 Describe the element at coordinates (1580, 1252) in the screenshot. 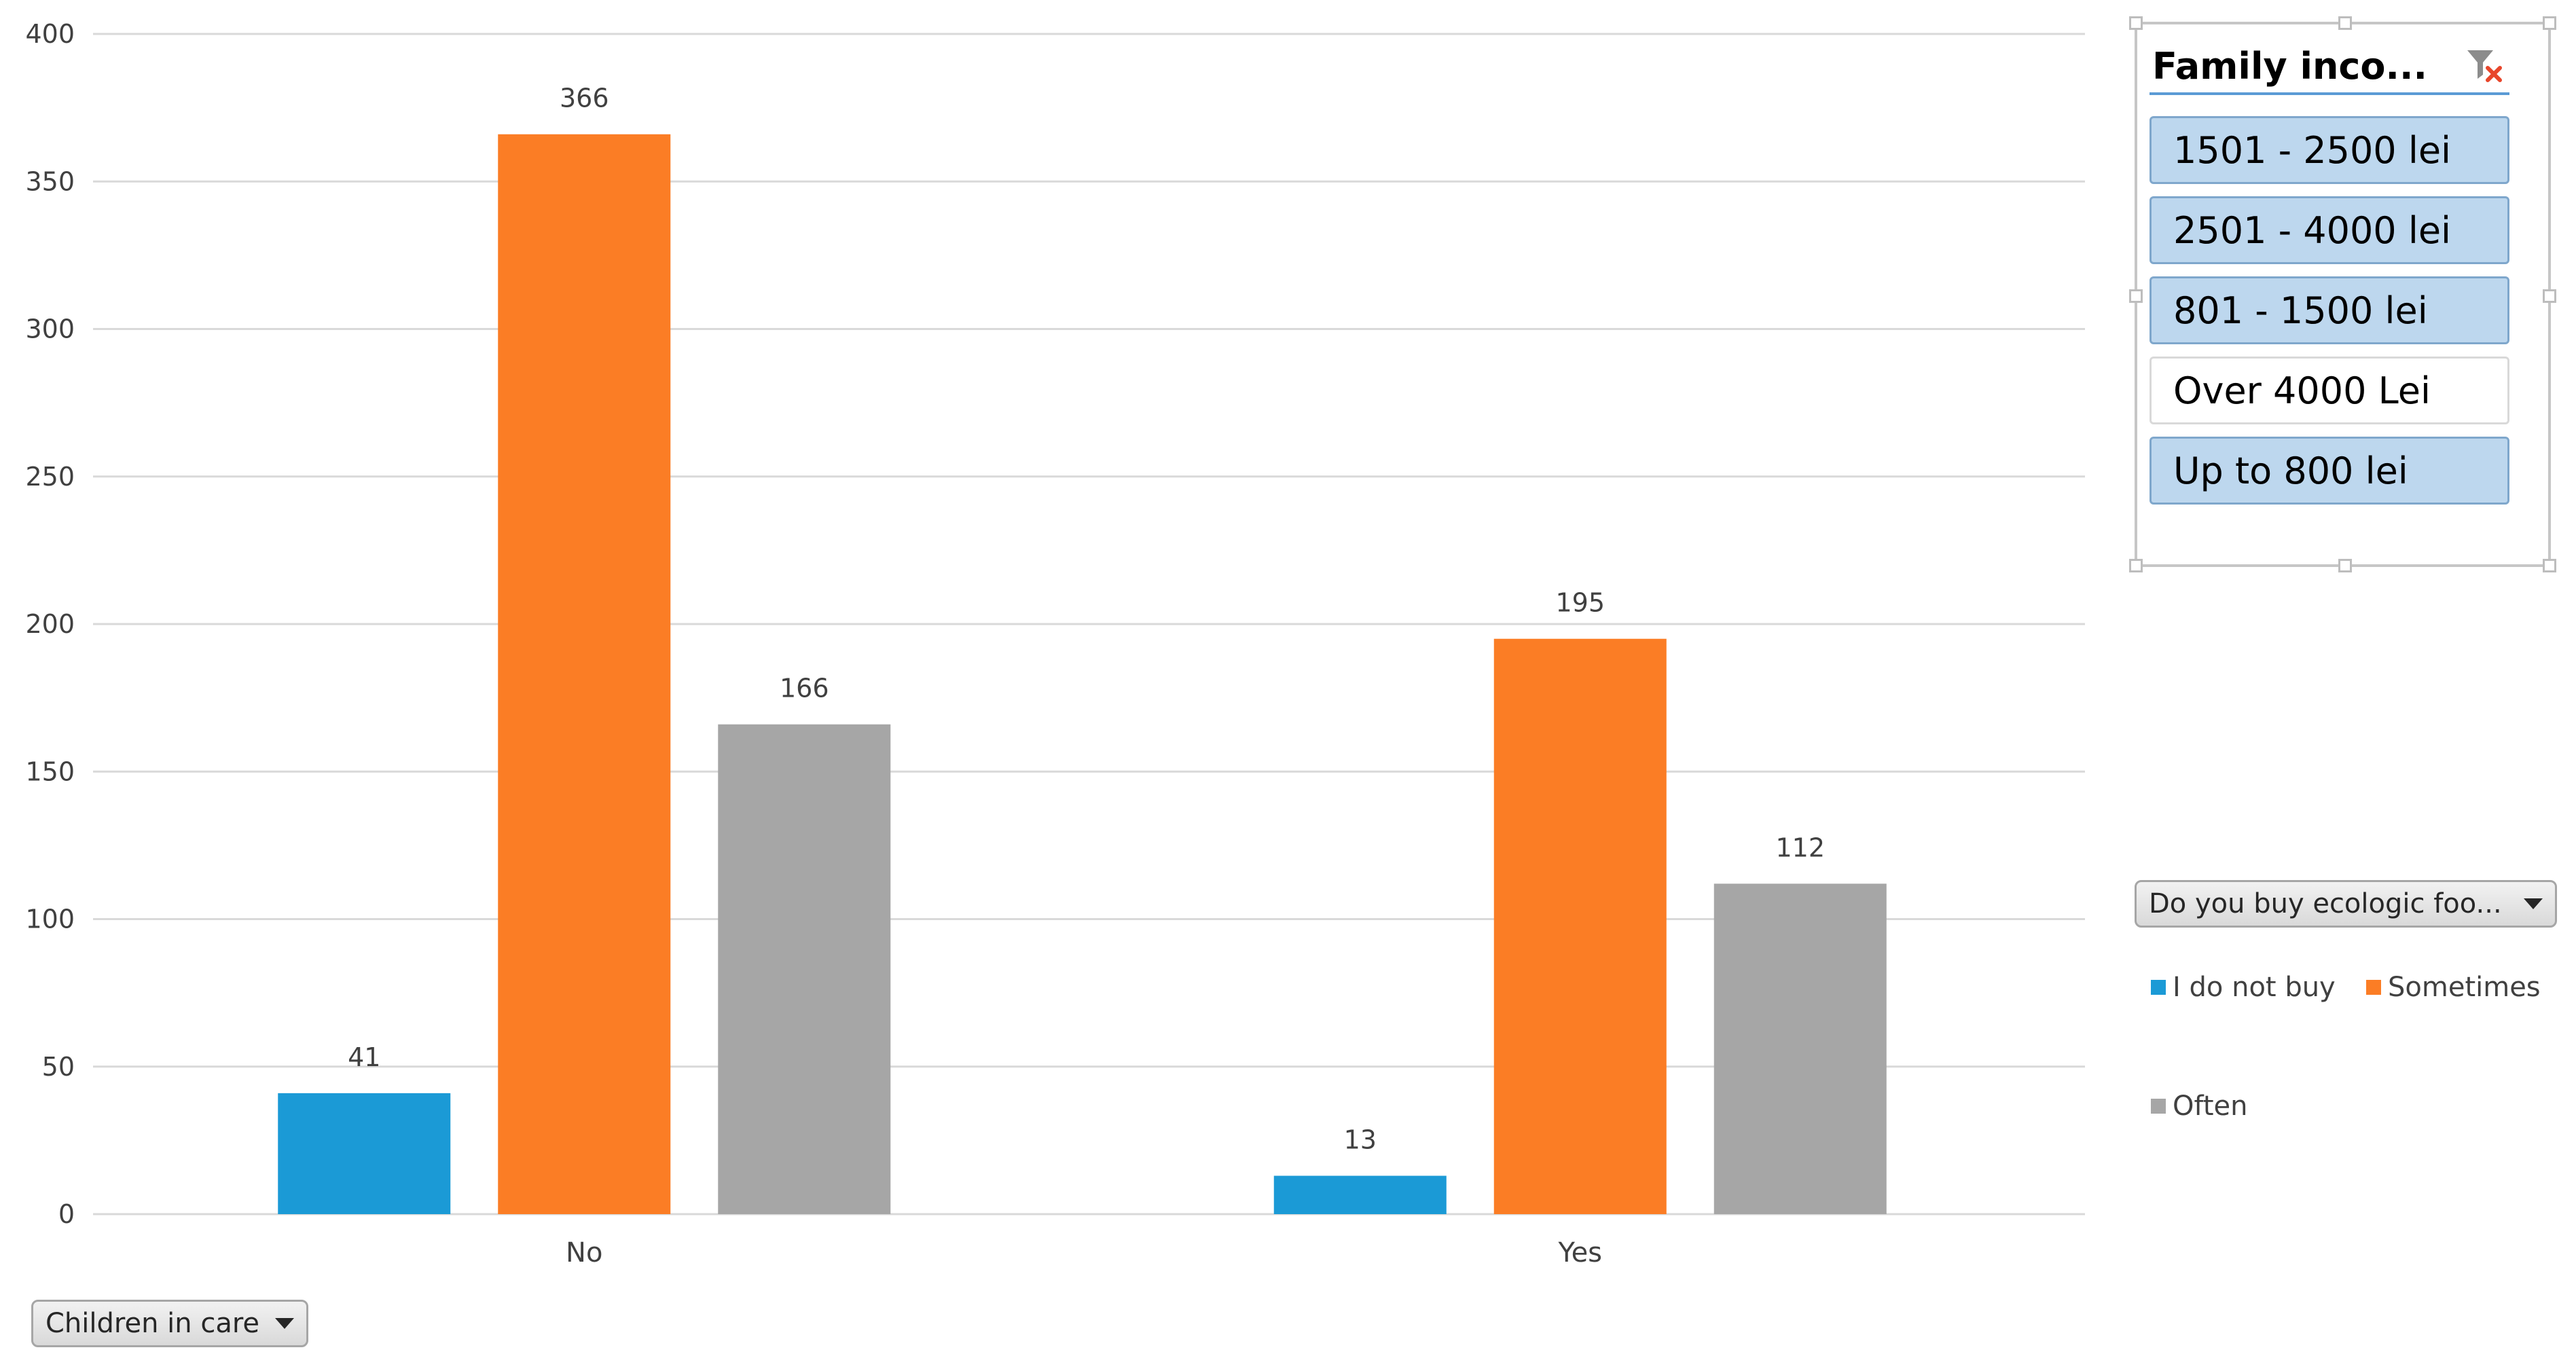

I see `x-tick-label: Yes` at that location.